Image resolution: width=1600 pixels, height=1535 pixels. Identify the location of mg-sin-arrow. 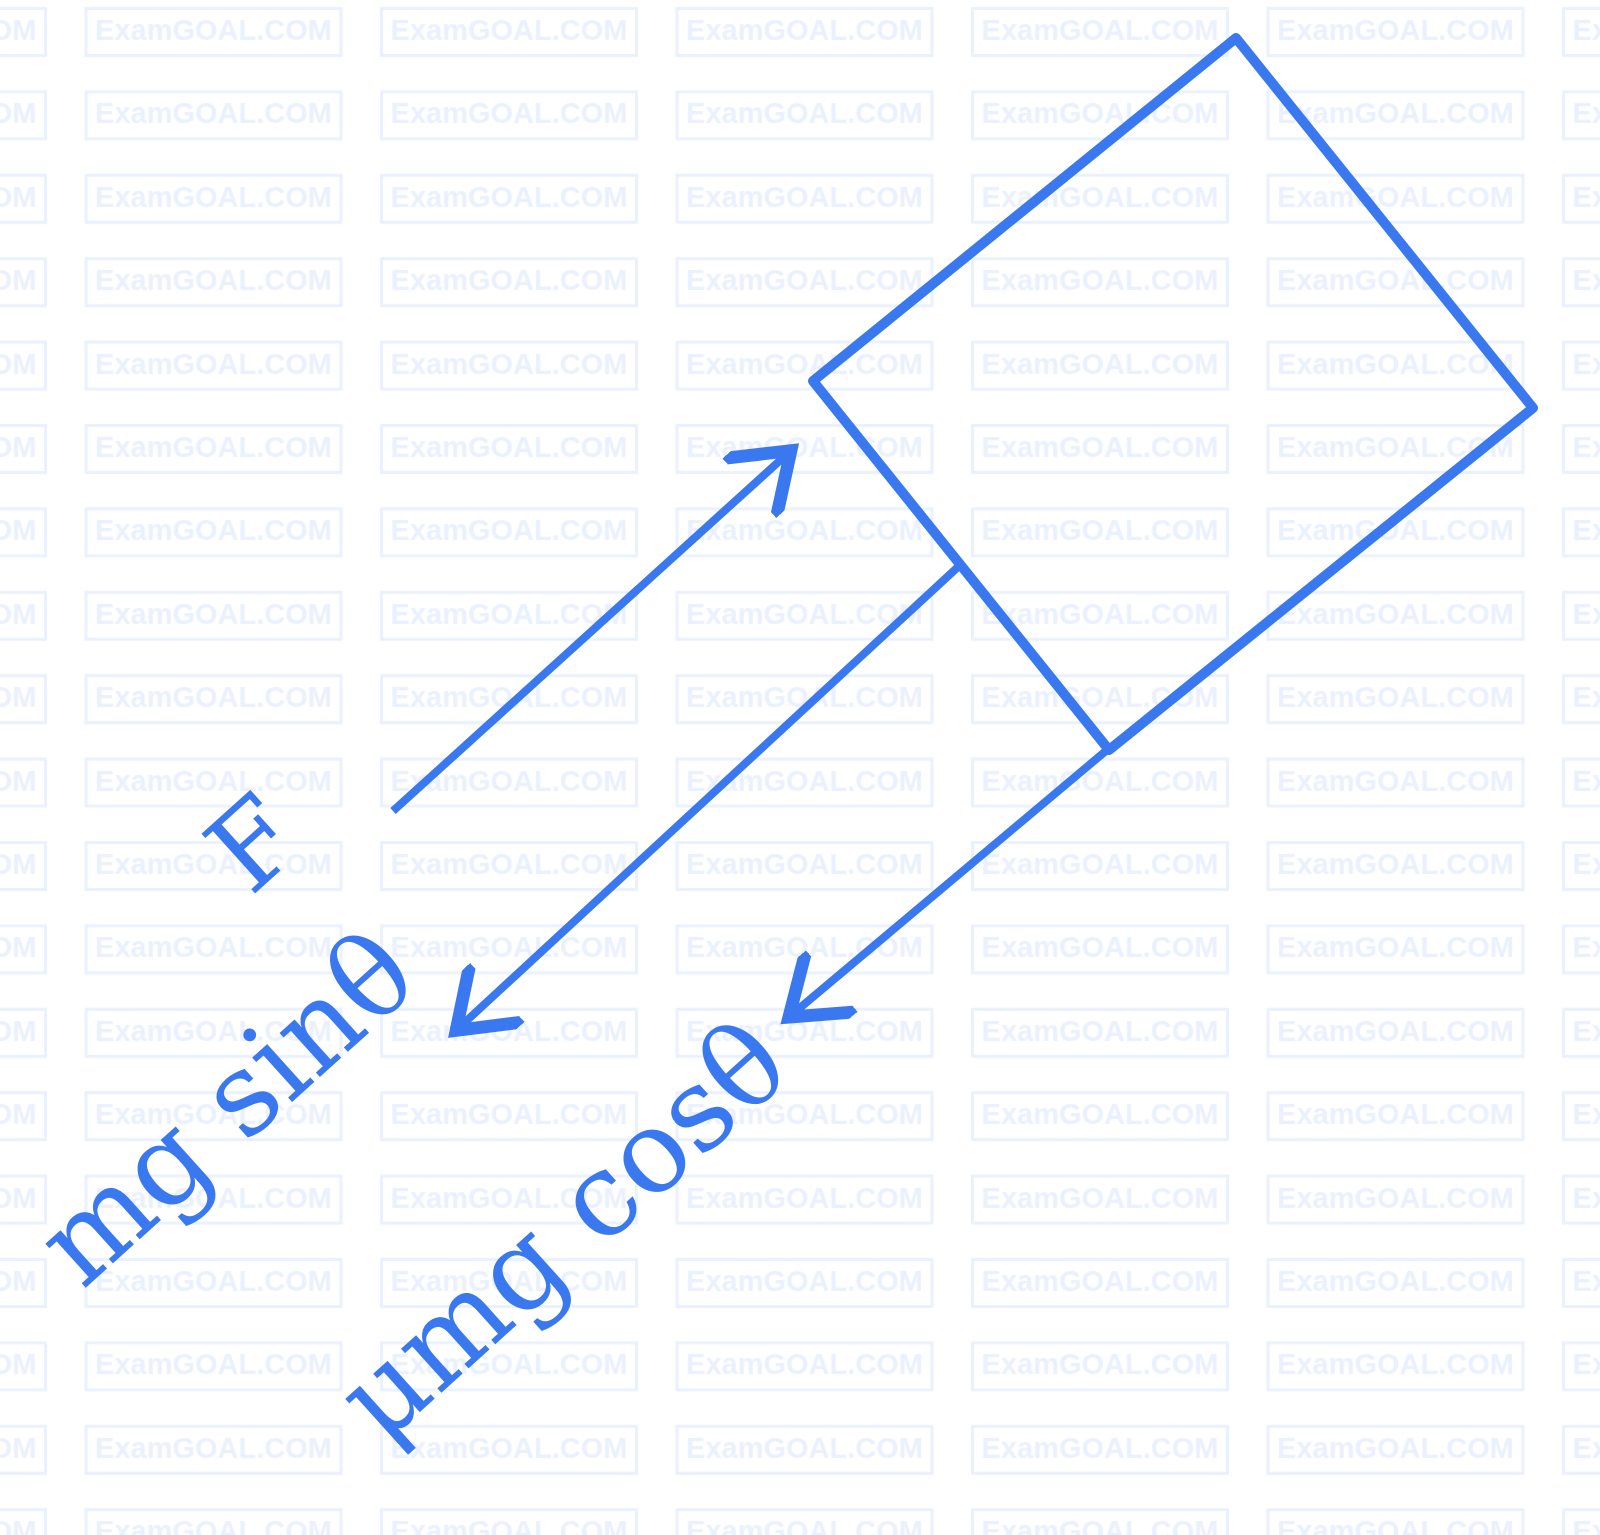
(712, 794).